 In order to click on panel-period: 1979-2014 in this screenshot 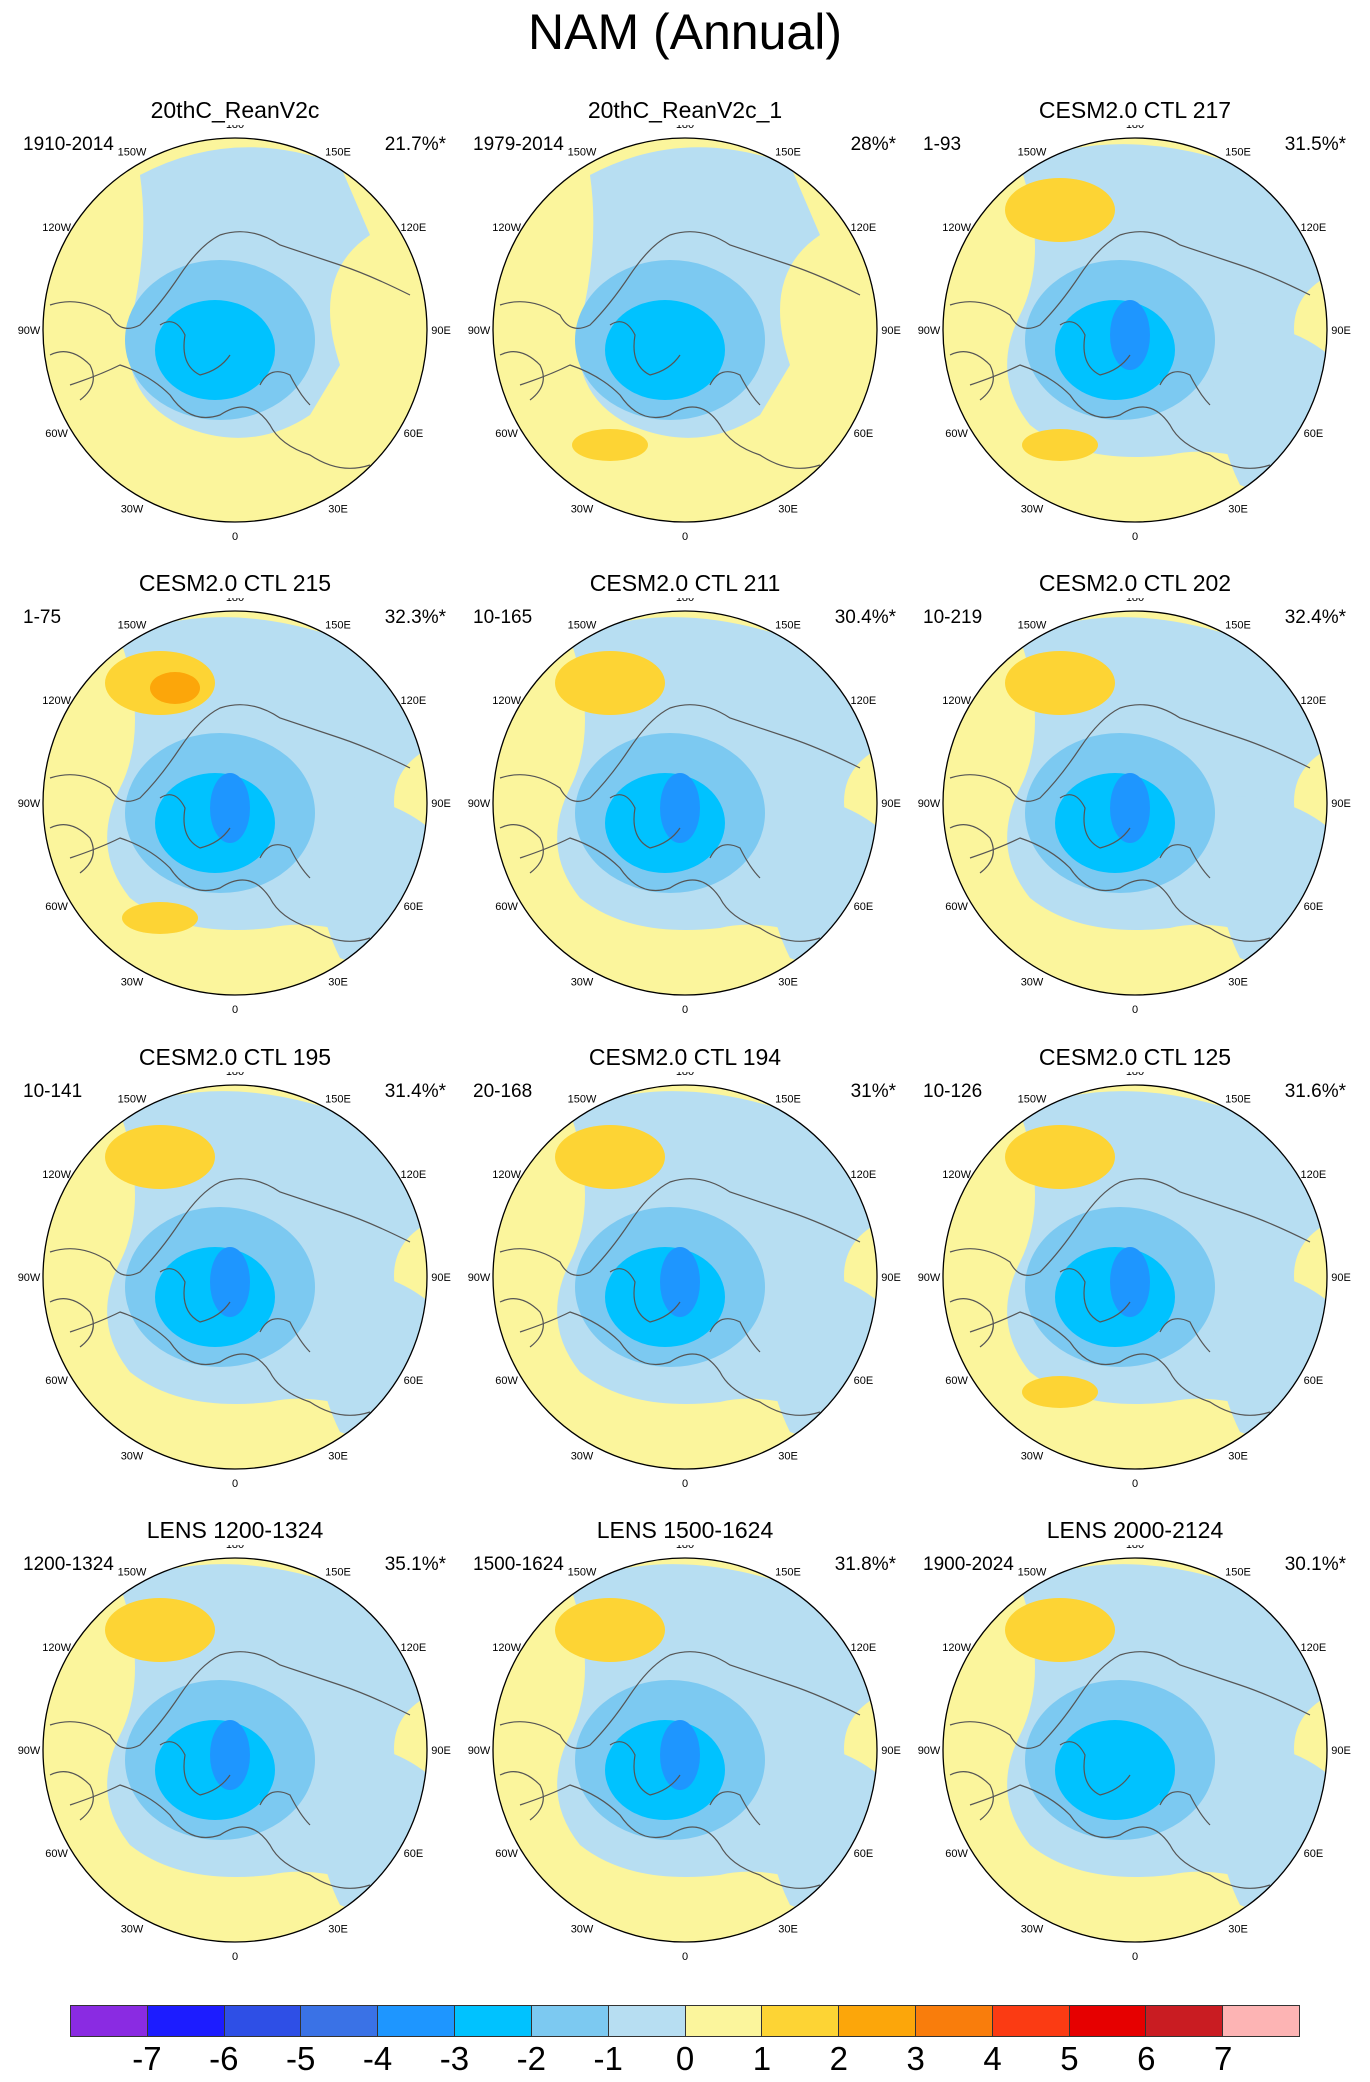, I will do `click(518, 144)`.